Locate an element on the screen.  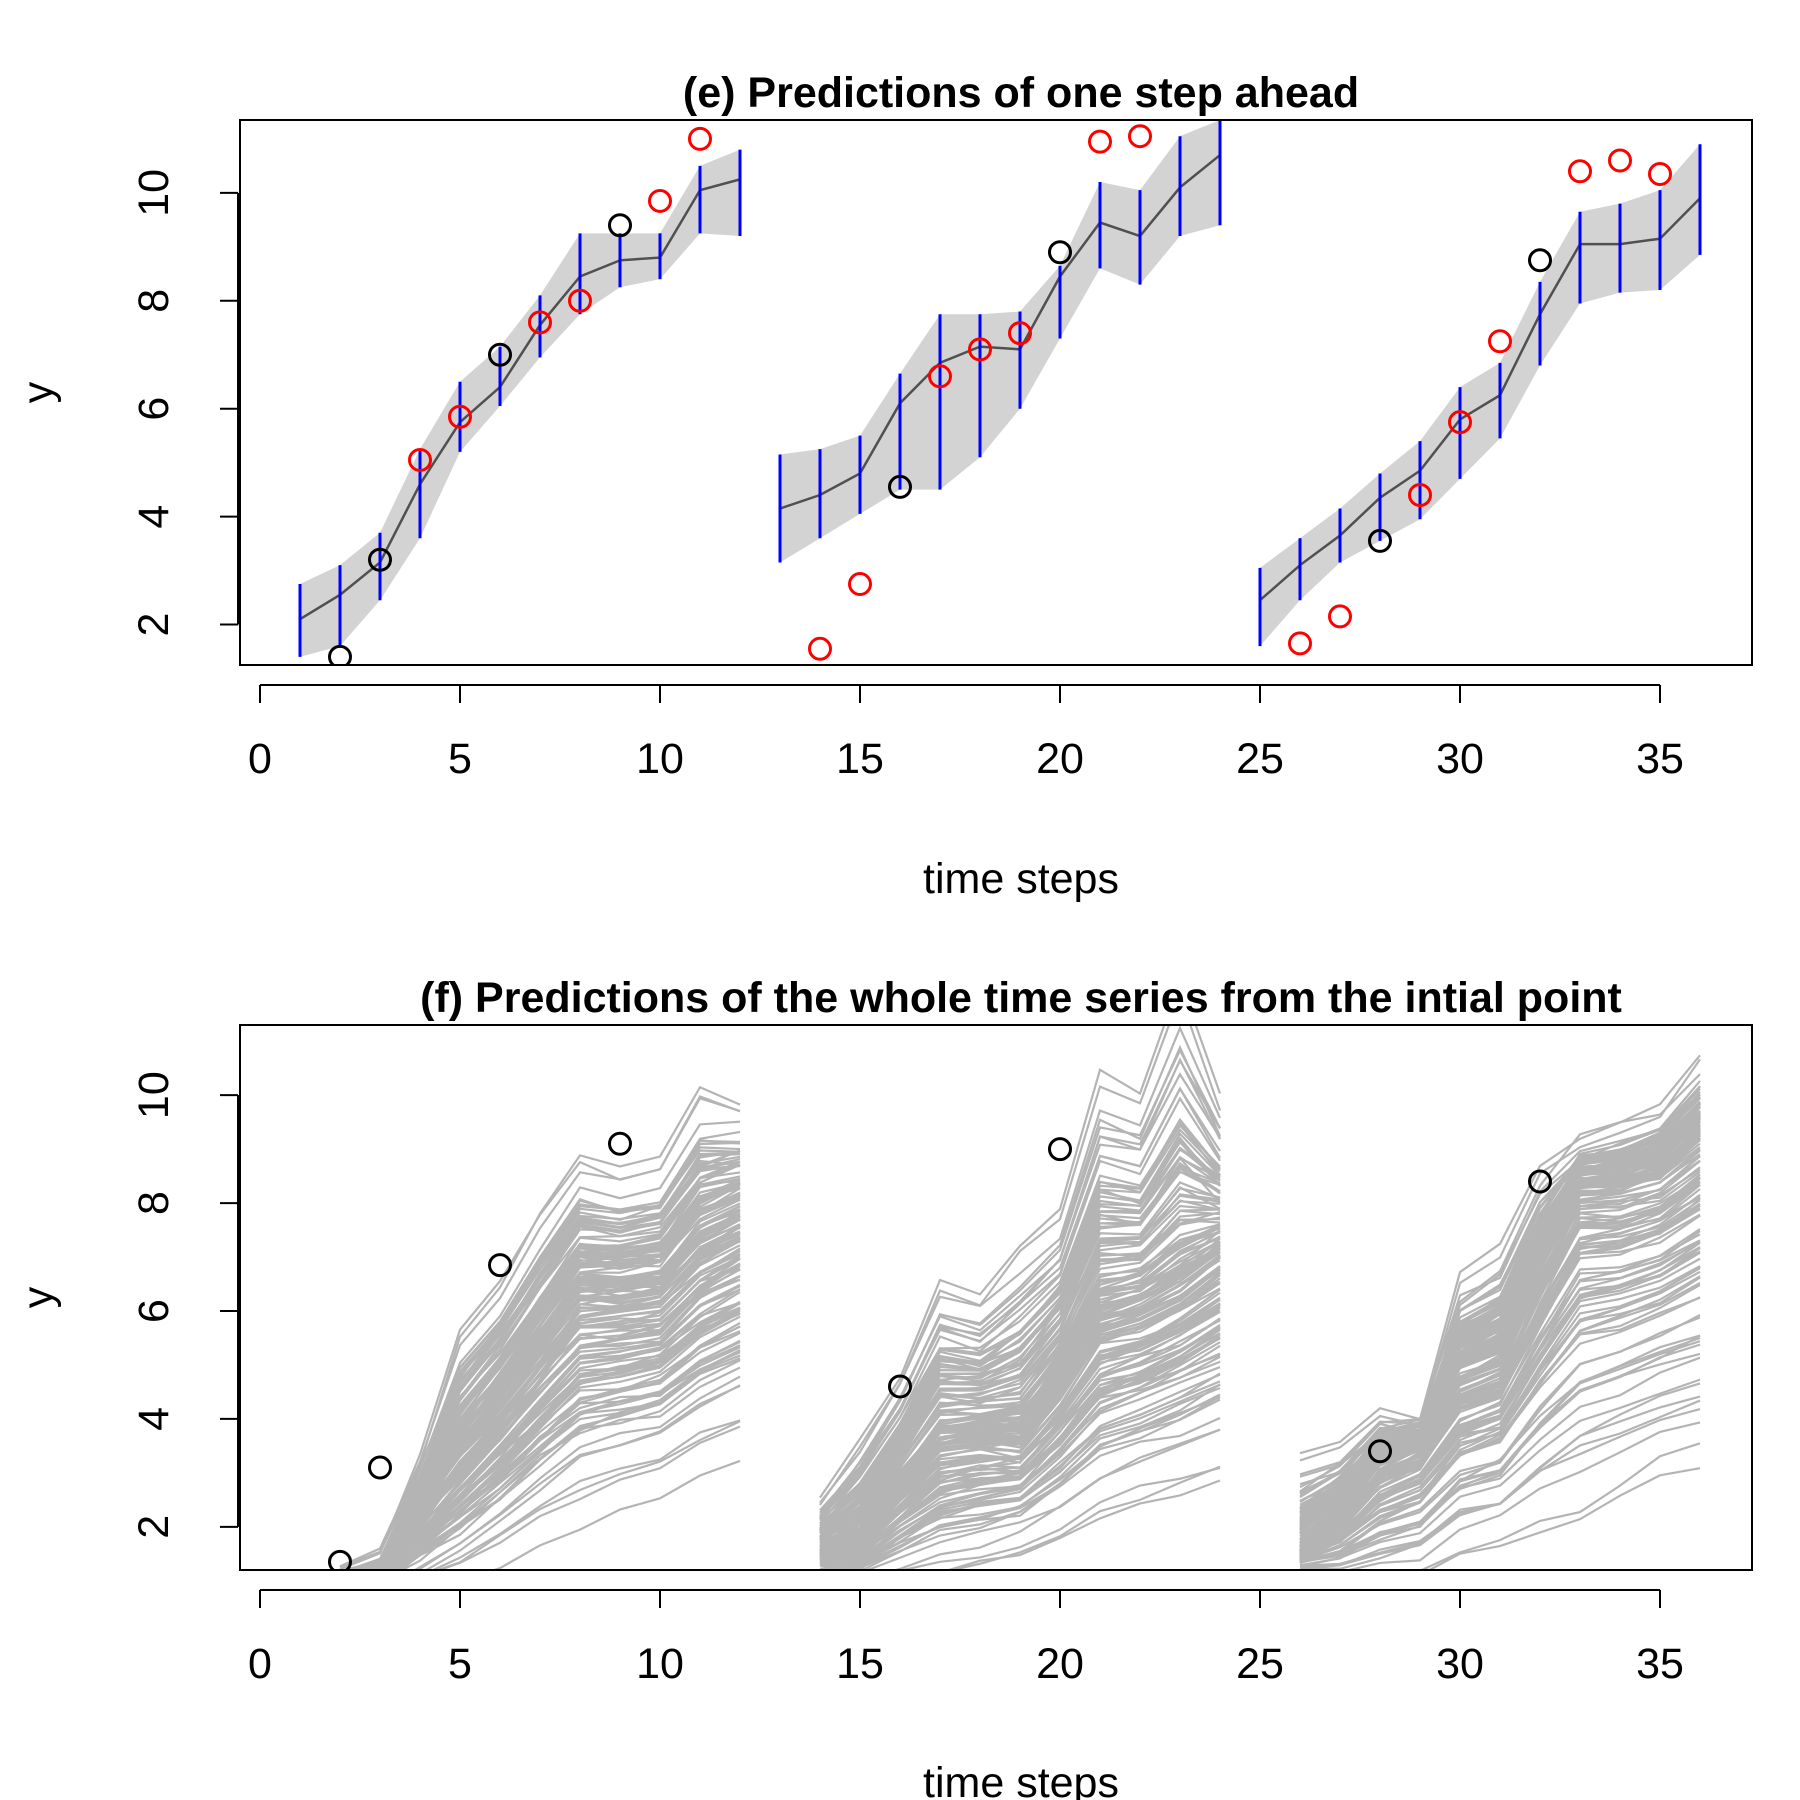
x-tick-label: 15 is located at coordinates (860, 1664).